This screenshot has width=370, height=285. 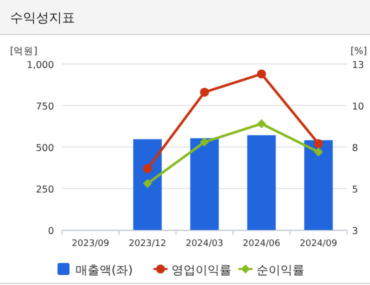 I want to click on y2-tick-label: 13, so click(x=358, y=65).